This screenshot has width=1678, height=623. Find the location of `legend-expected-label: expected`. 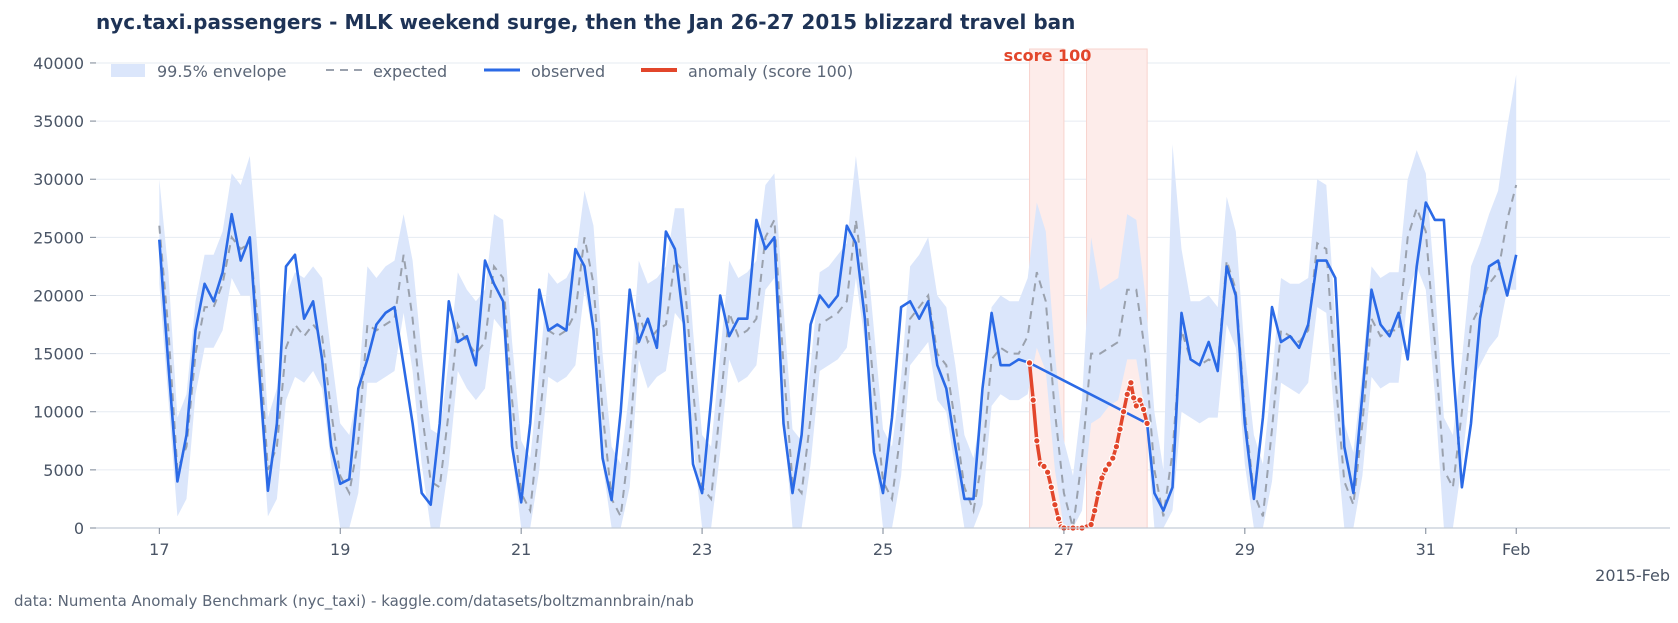

legend-expected-label: expected is located at coordinates (410, 71).